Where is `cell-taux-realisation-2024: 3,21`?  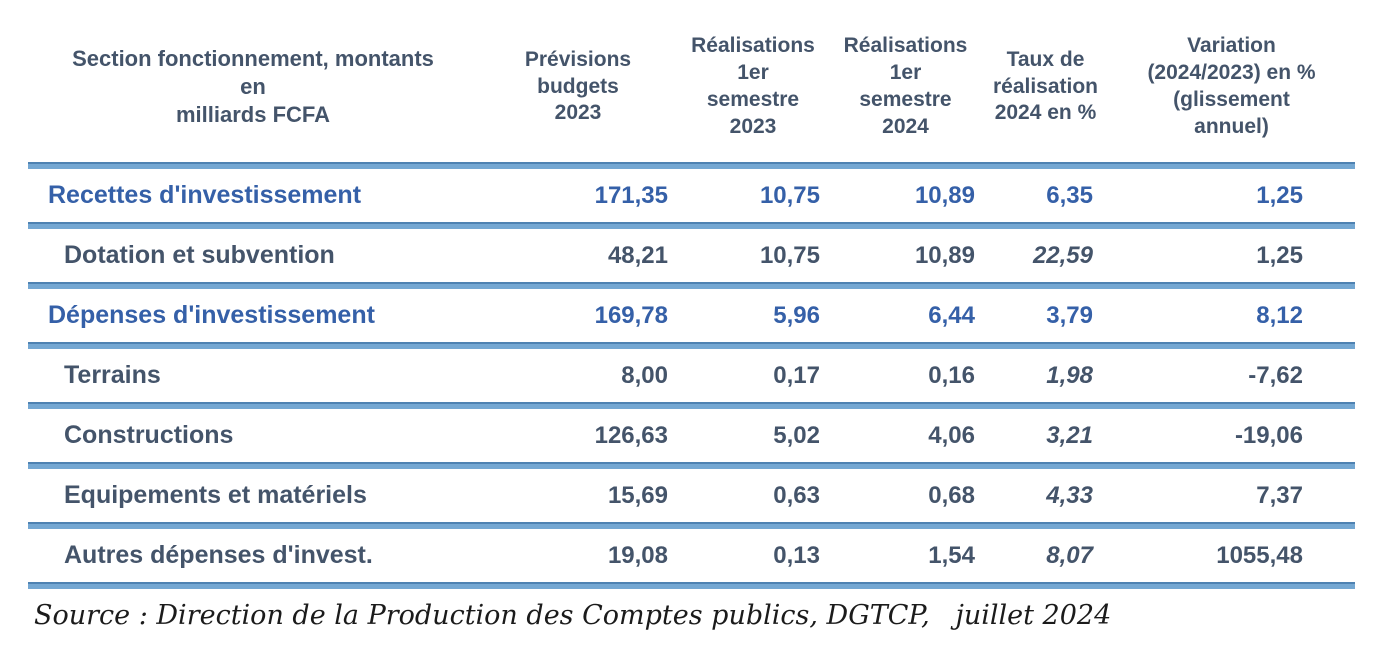
cell-taux-realisation-2024: 3,21 is located at coordinates (1069, 435).